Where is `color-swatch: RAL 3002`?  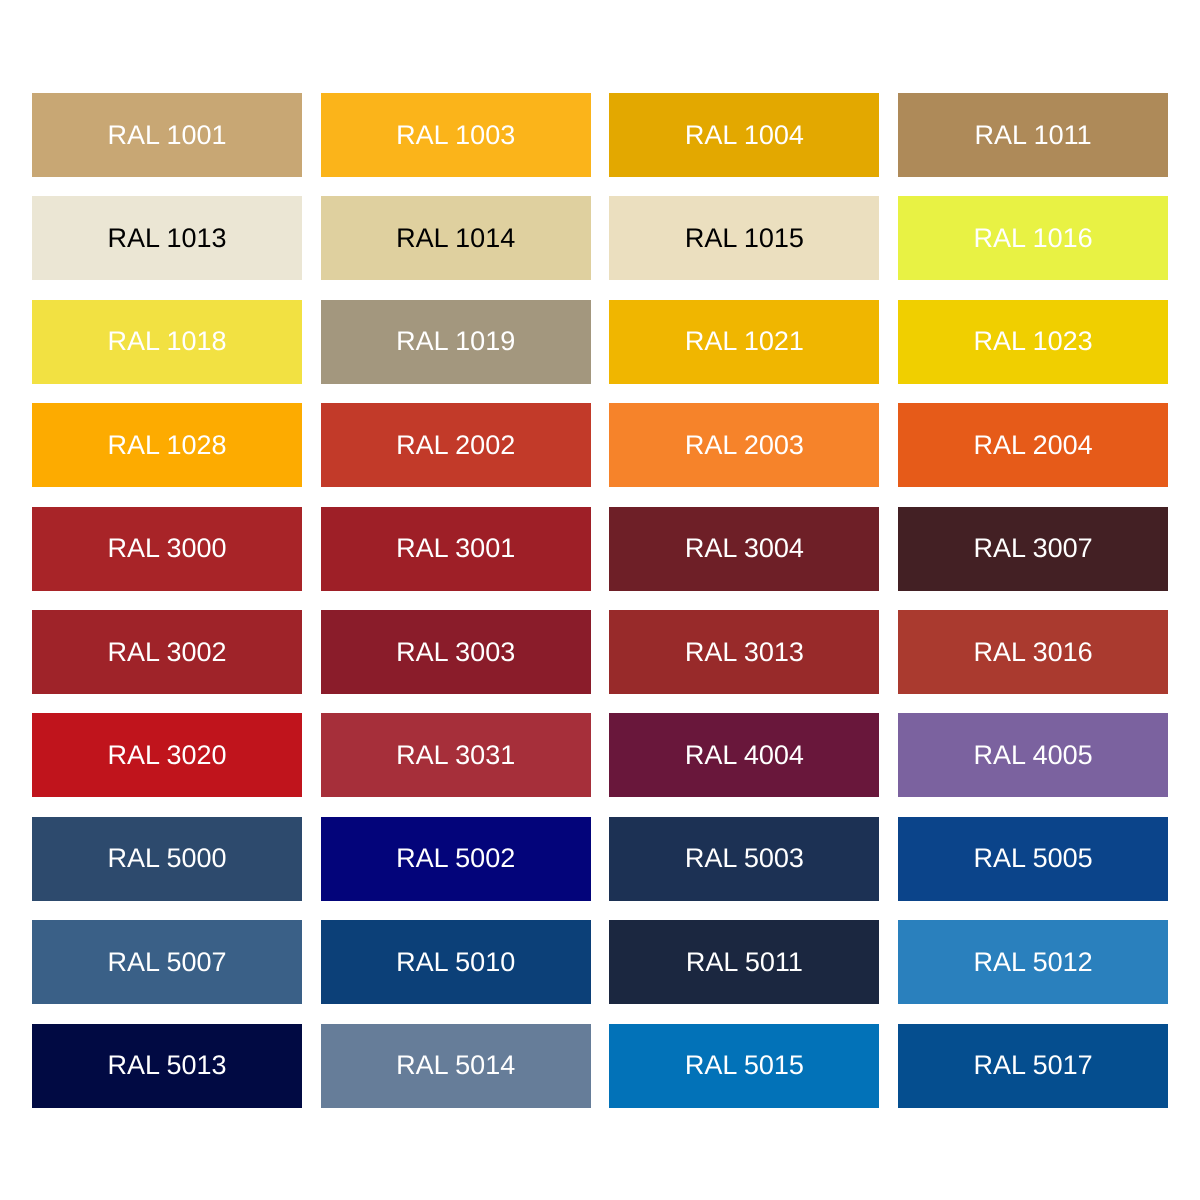
color-swatch: RAL 3002 is located at coordinates (167, 652).